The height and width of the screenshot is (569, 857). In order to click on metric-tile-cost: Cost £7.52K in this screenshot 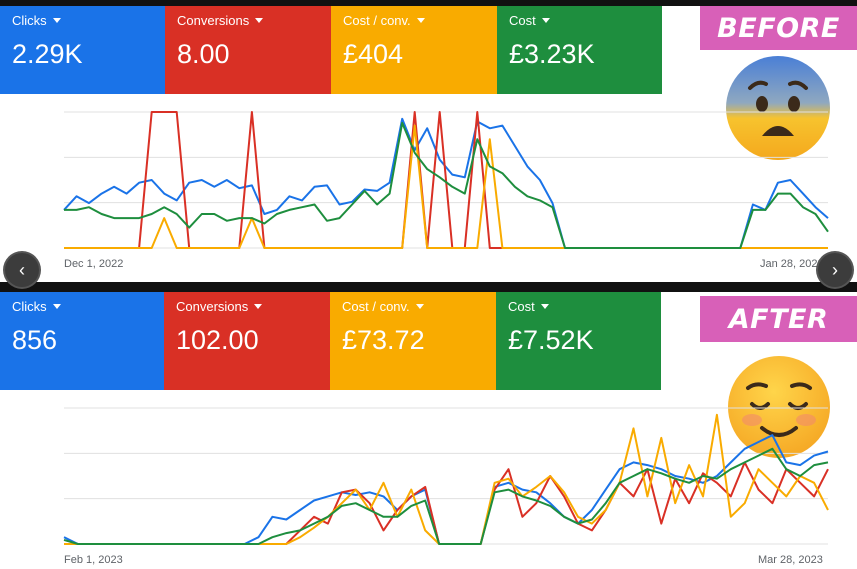, I will do `click(578, 341)`.